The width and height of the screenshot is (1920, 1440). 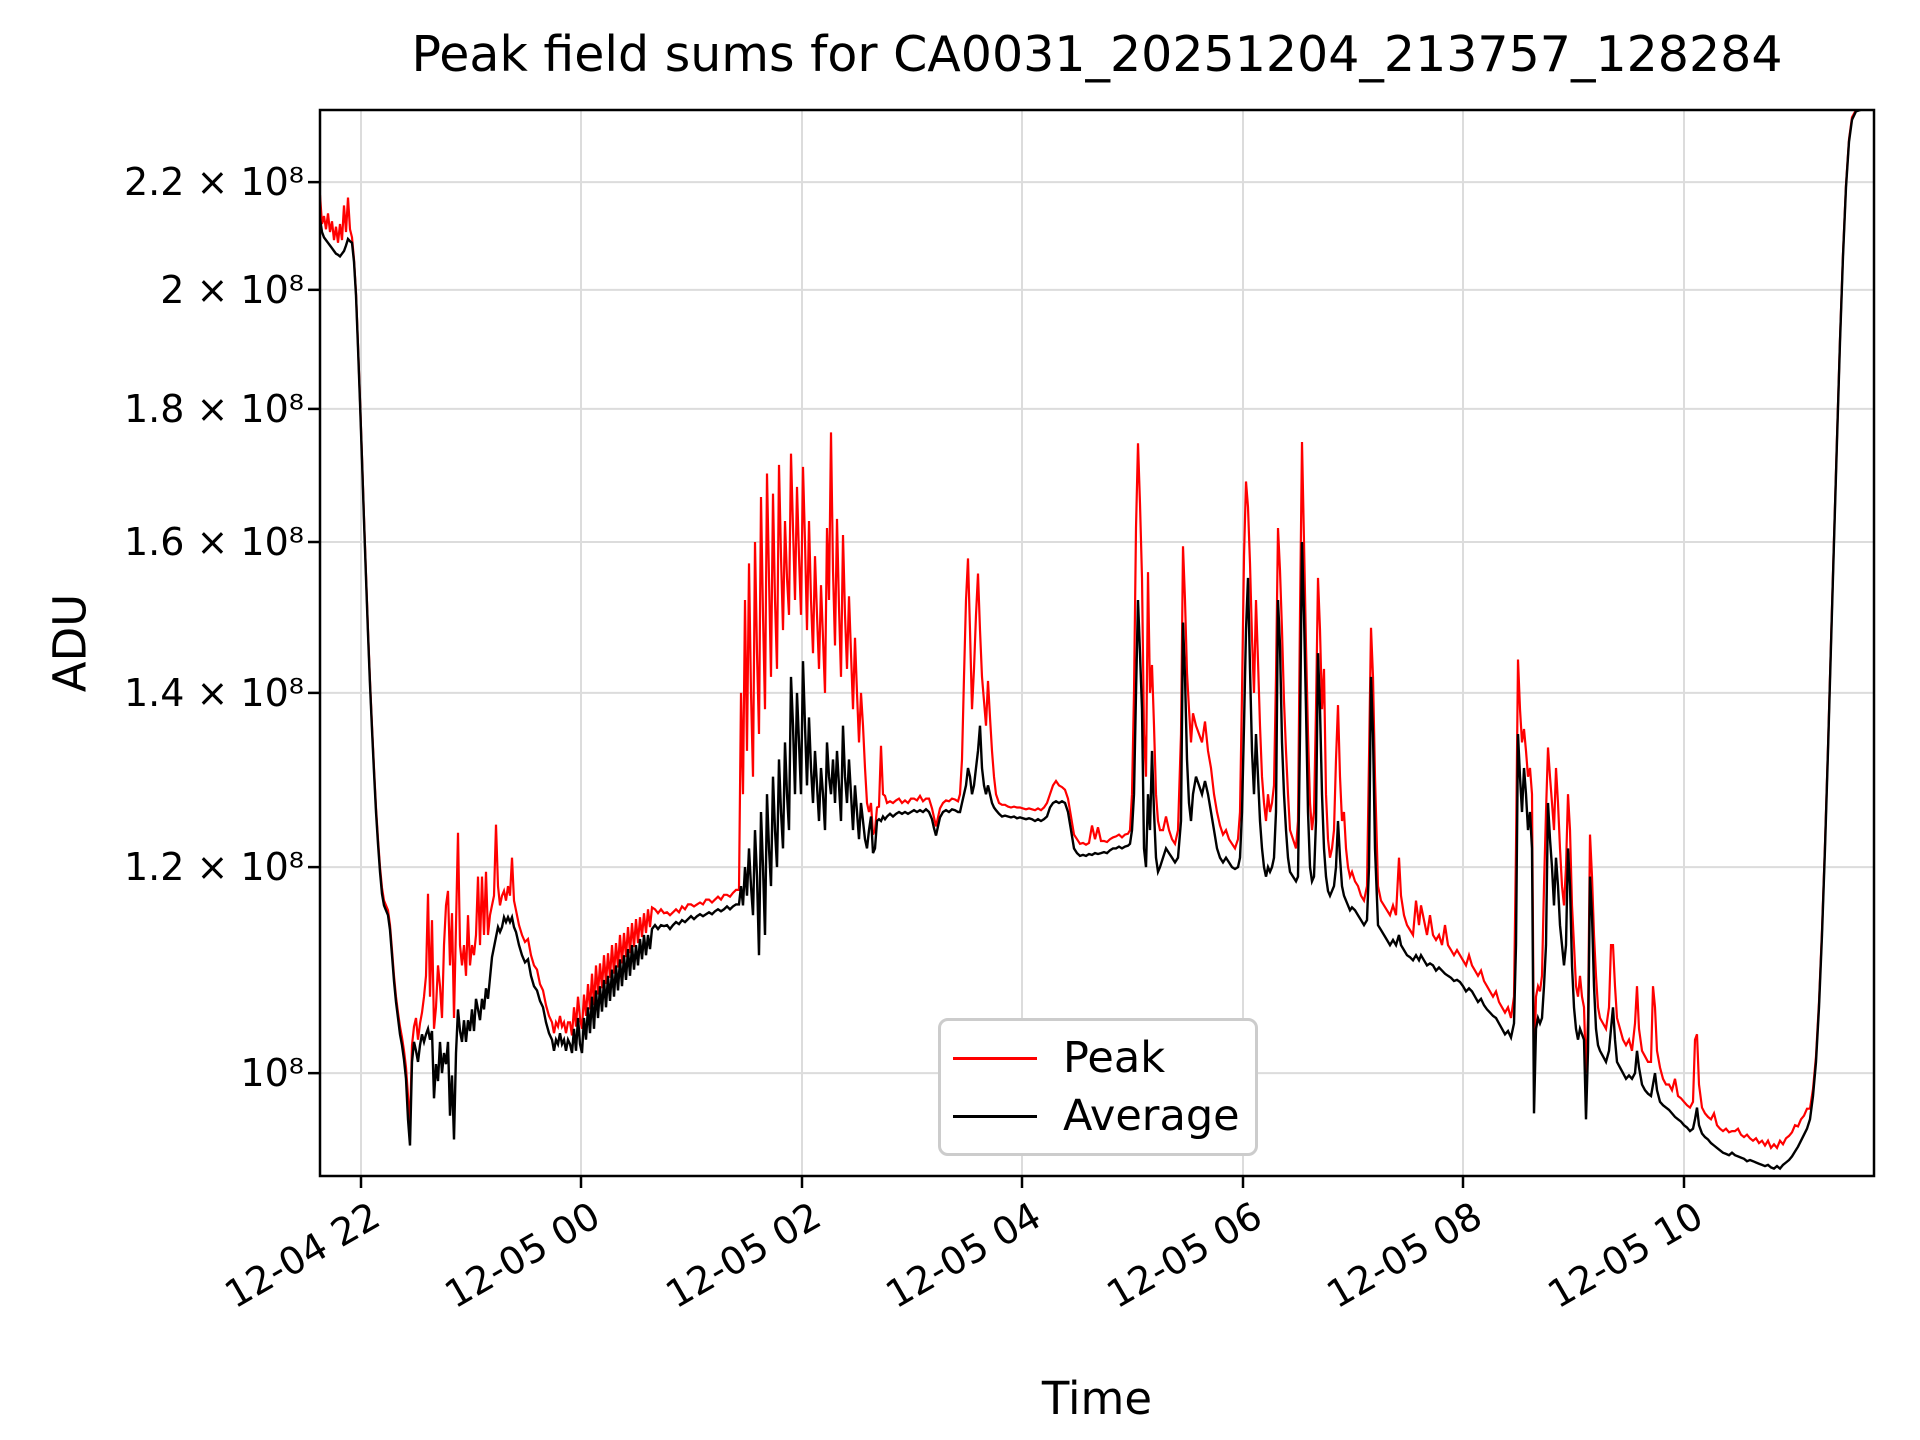 I want to click on peak-line-swatch, so click(x=995, y=1058).